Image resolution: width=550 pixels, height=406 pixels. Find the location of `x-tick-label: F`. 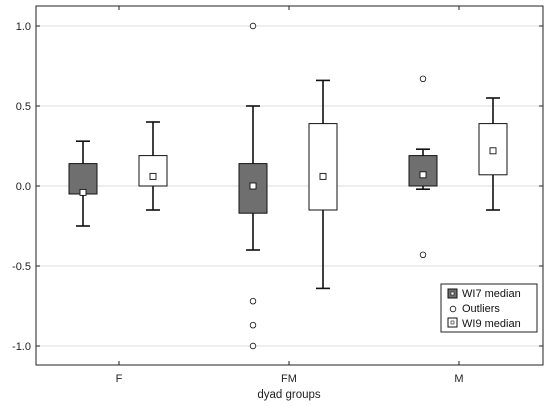

x-tick-label: F is located at coordinates (119, 379).